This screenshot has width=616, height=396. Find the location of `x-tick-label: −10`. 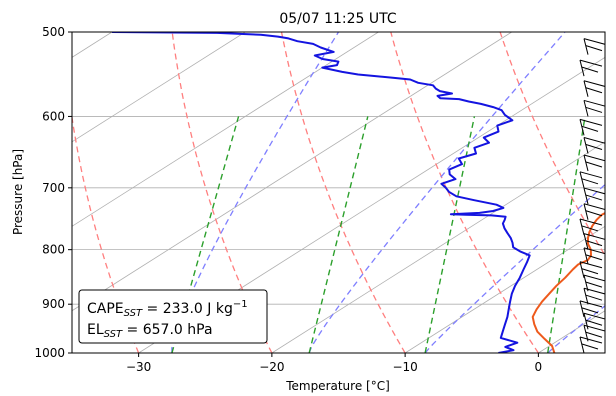

x-tick-label: −10 is located at coordinates (404, 367).